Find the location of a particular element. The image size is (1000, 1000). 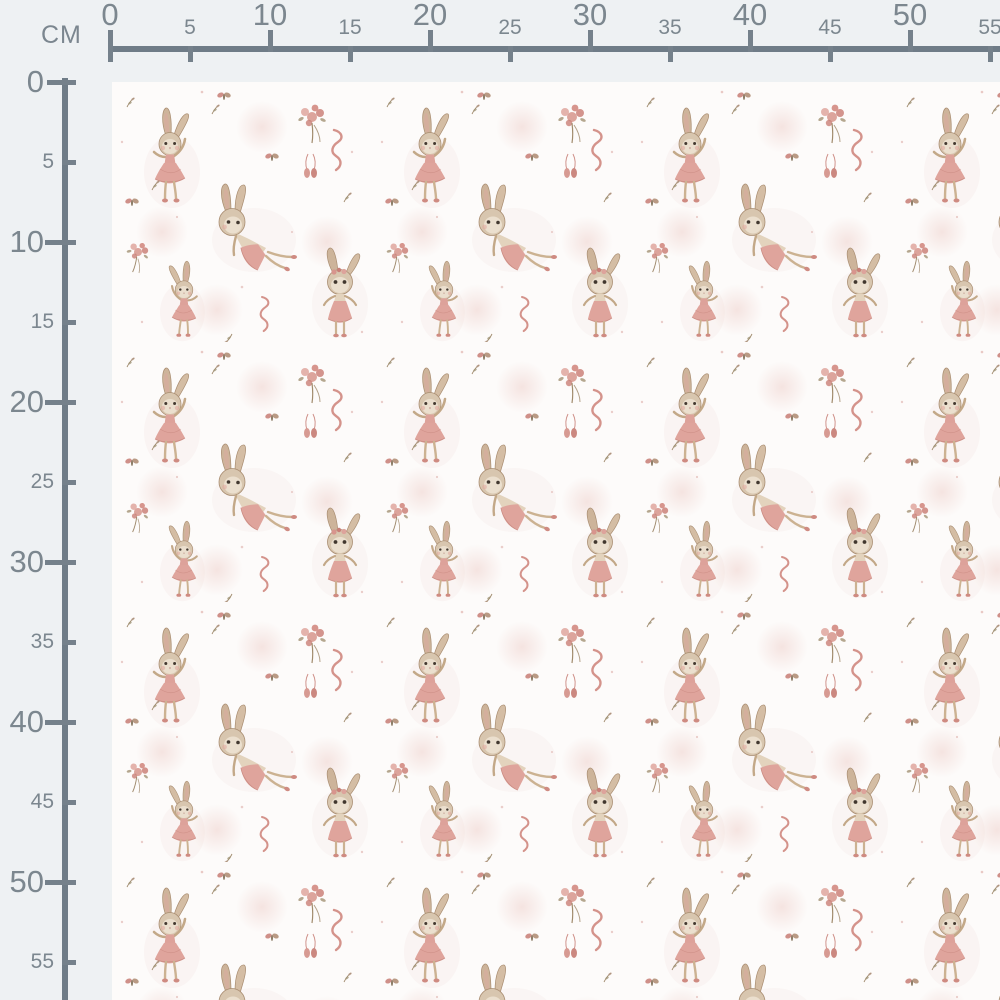

top-ruler-label-50: 50 is located at coordinates (910, 16).